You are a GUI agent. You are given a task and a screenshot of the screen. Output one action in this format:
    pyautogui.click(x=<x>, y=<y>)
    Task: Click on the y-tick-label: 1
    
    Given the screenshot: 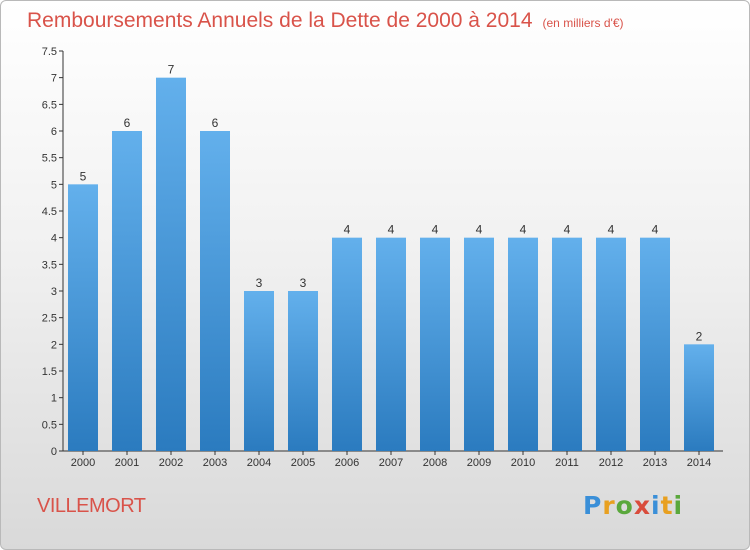 What is the action you would take?
    pyautogui.click(x=54, y=399)
    